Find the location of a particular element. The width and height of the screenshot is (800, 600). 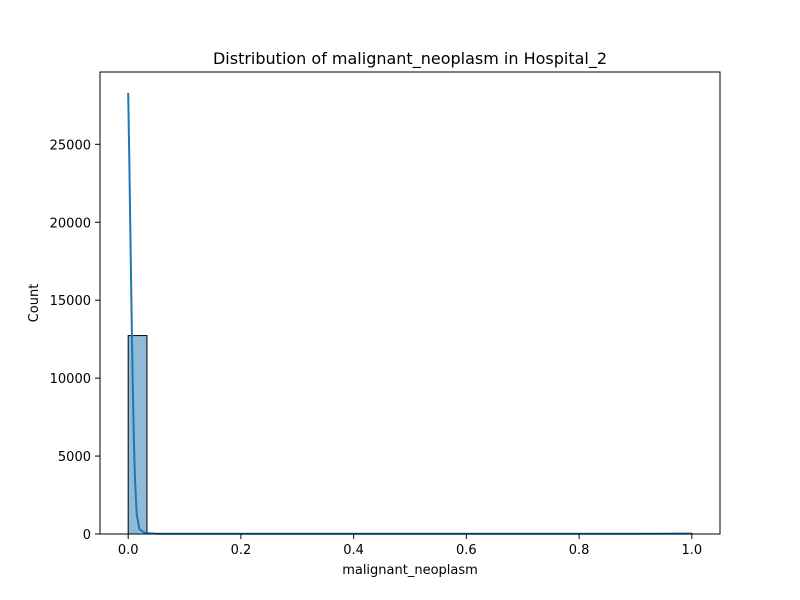

x-tick-label: 0.0 is located at coordinates (128, 550).